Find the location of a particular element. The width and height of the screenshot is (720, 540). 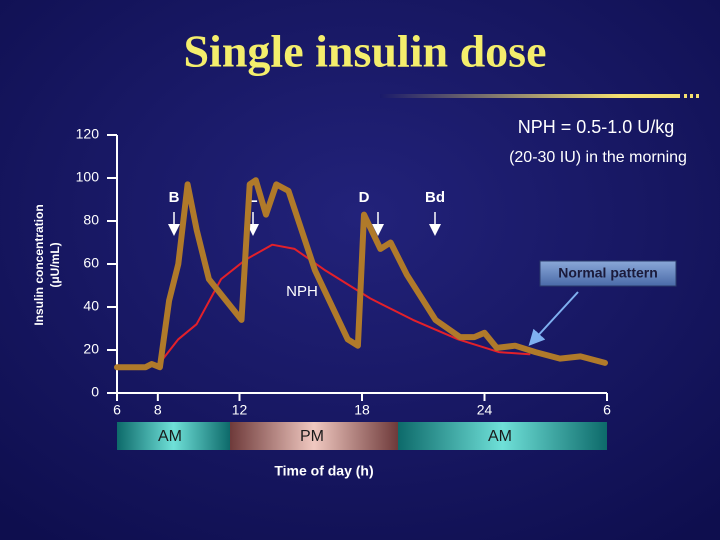

y-tick-label: 20 is located at coordinates (91, 349).